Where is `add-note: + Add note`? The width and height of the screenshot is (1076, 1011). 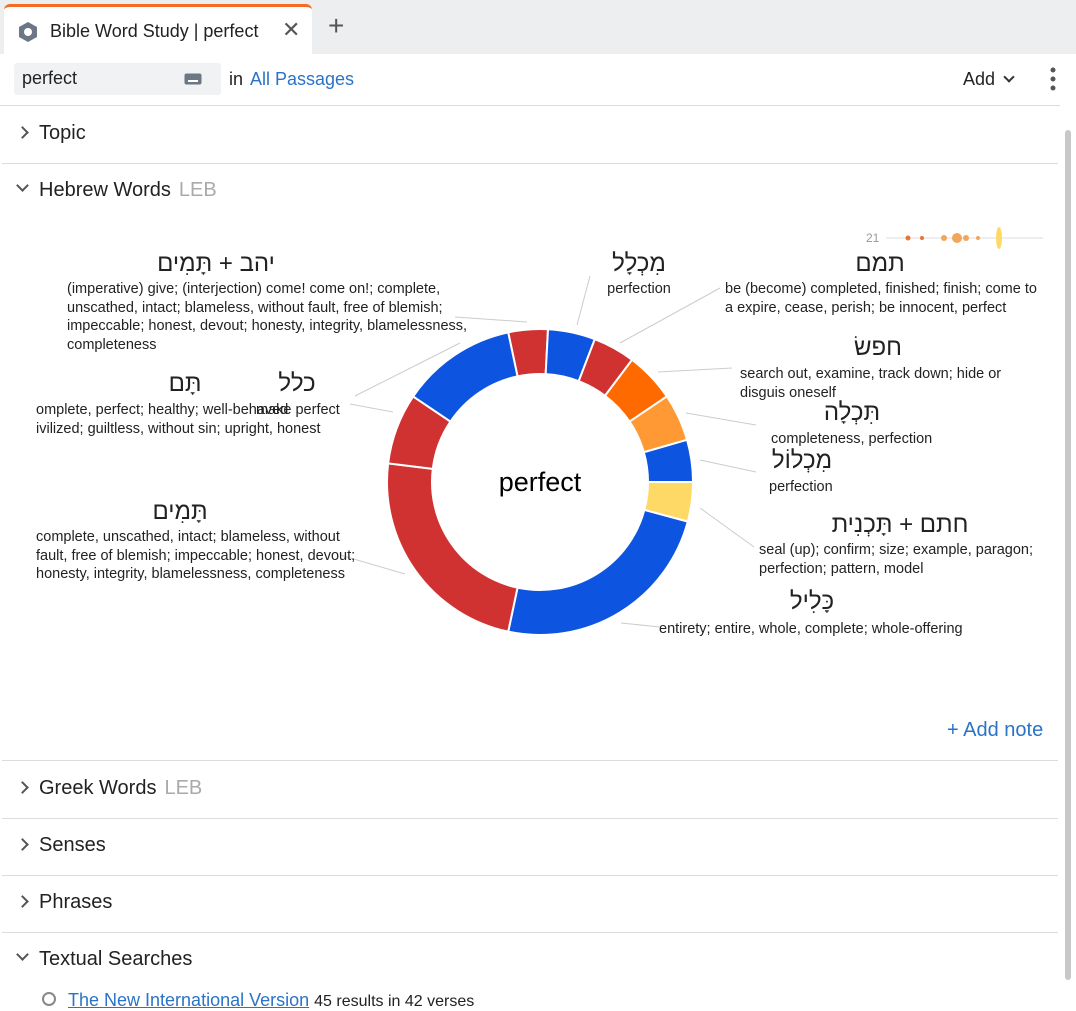
add-note: + Add note is located at coordinates (995, 730).